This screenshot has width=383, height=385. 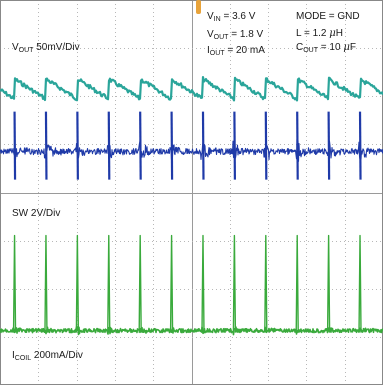 What do you see at coordinates (210, 34) in the screenshot?
I see `vout-cond-name: V` at bounding box center [210, 34].